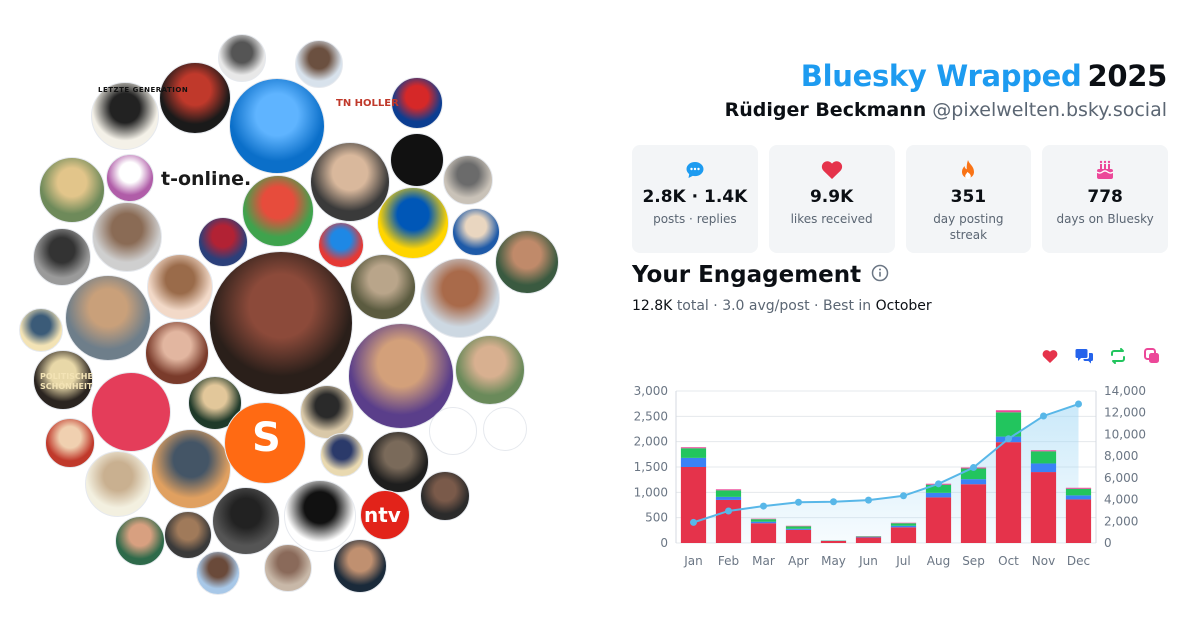 The width and height of the screenshot is (1200, 630). What do you see at coordinates (969, 170) in the screenshot?
I see `flame-icon` at bounding box center [969, 170].